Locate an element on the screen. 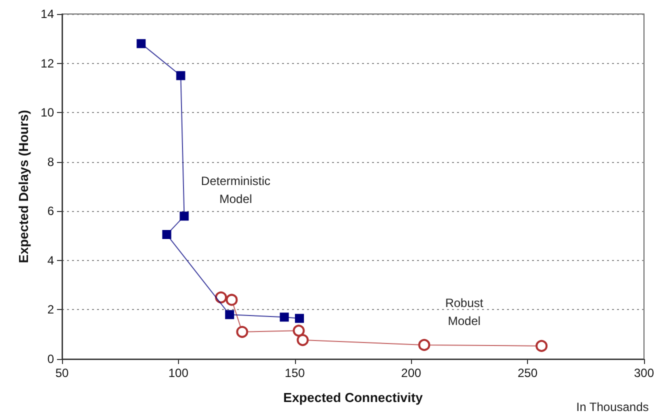 The width and height of the screenshot is (657, 415). x-tick-label: 200 is located at coordinates (411, 373).